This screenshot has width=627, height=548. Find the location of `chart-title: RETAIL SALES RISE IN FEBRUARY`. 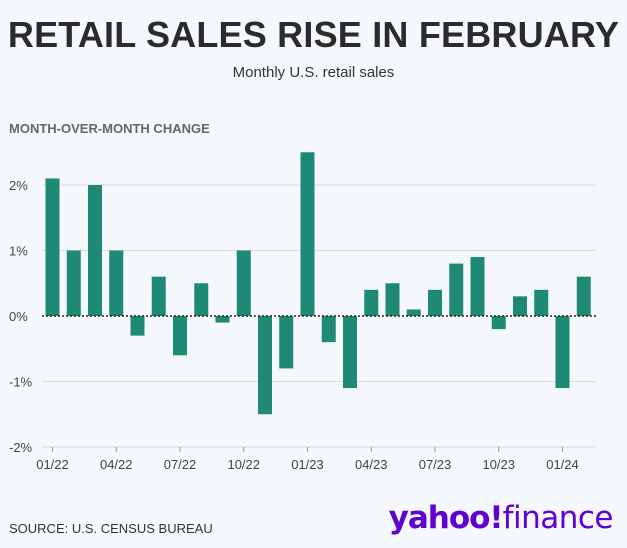

chart-title: RETAIL SALES RISE IN FEBRUARY is located at coordinates (313, 34).